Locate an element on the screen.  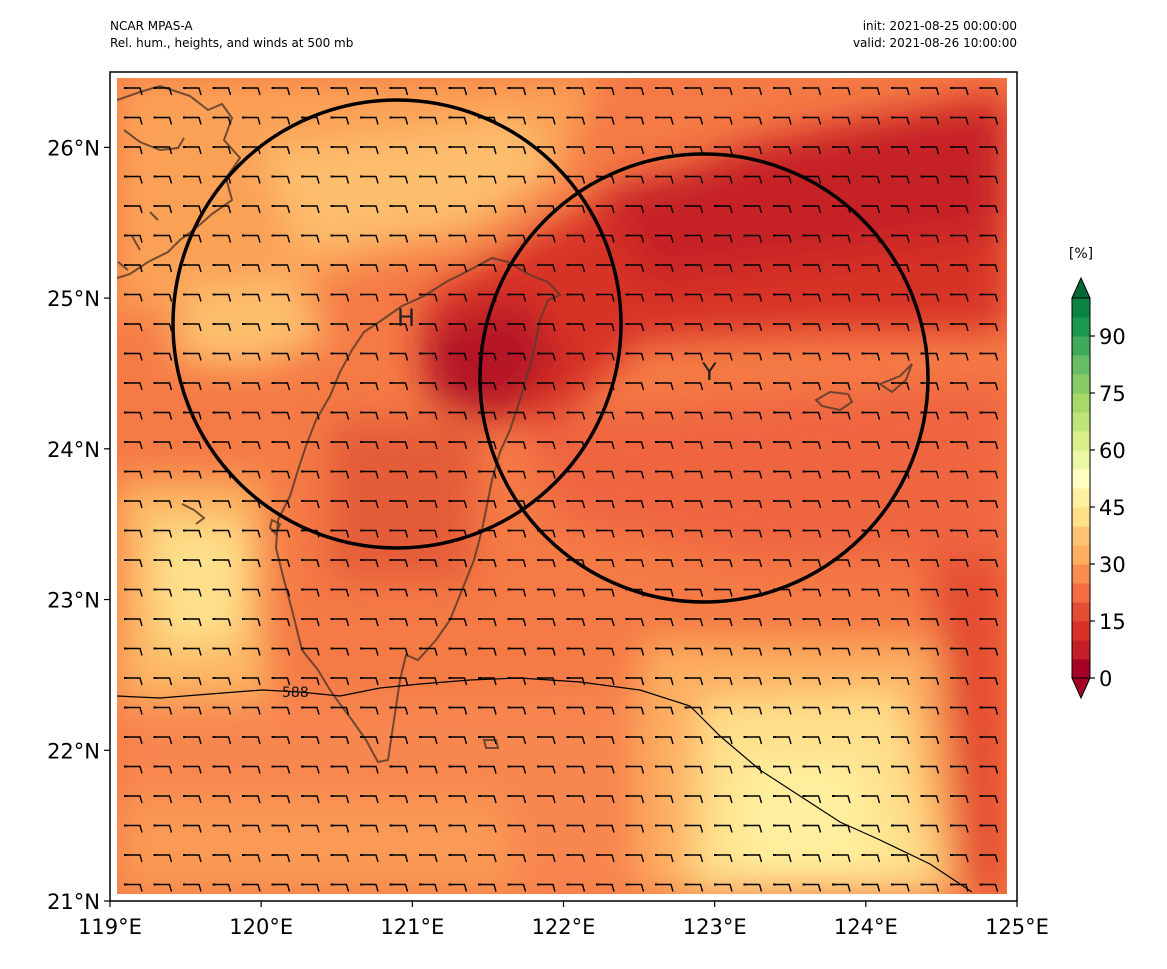
colorbar-segment is located at coordinates (1081, 574).